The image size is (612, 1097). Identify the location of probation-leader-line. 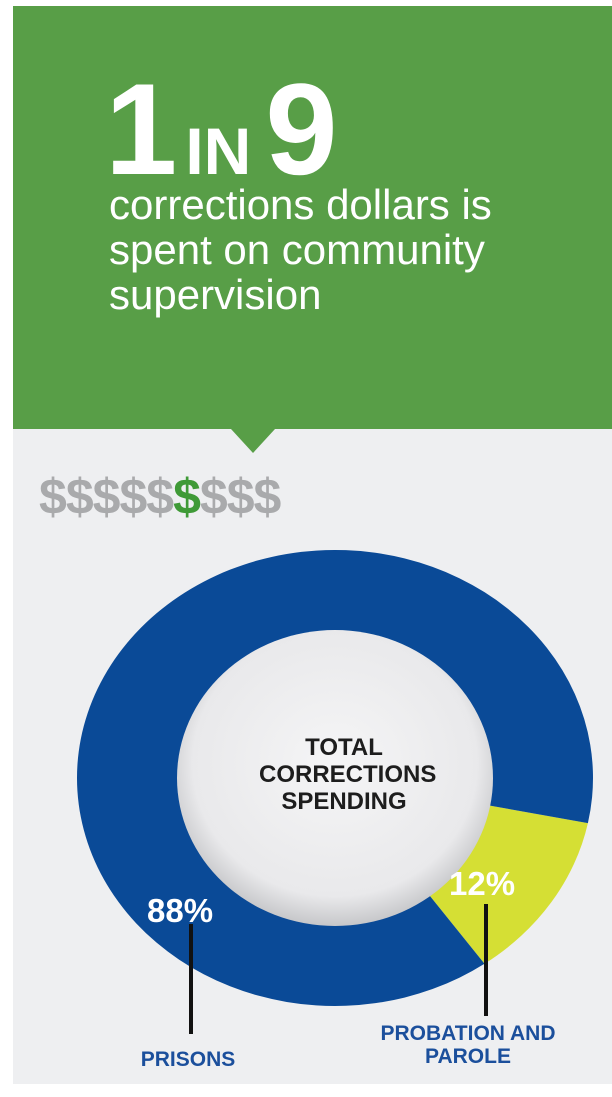
(486, 960).